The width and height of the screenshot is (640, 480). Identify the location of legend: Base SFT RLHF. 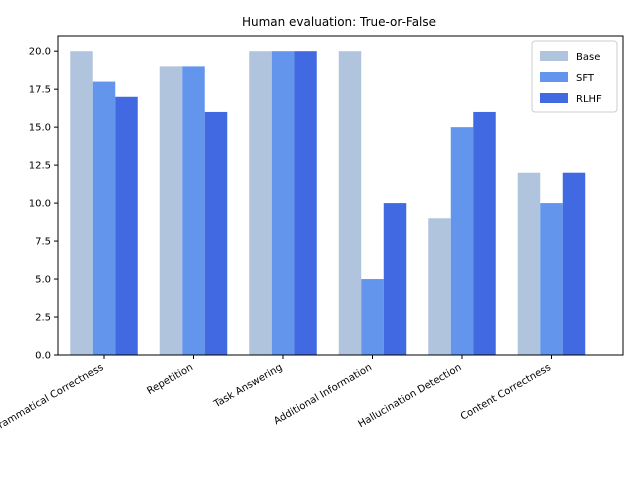
(574, 76).